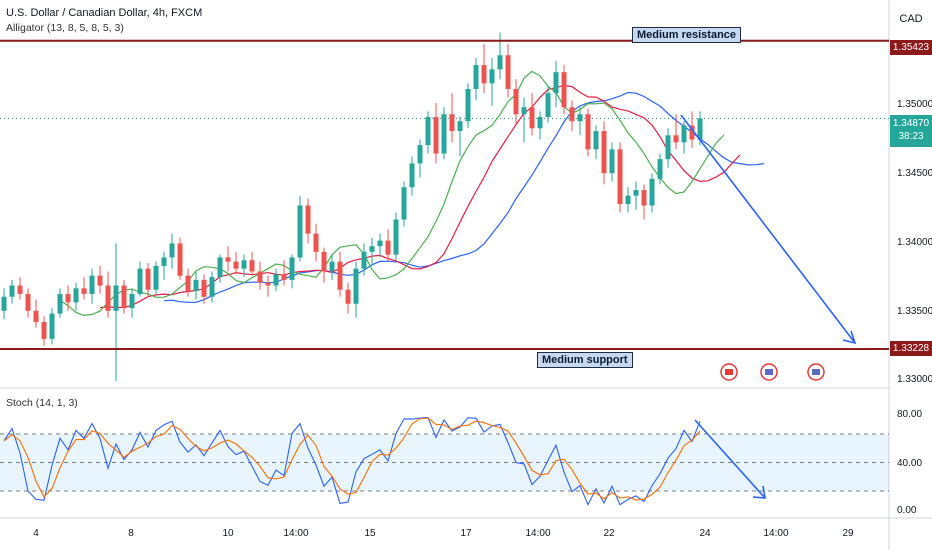  I want to click on time-tick: 24, so click(705, 533).